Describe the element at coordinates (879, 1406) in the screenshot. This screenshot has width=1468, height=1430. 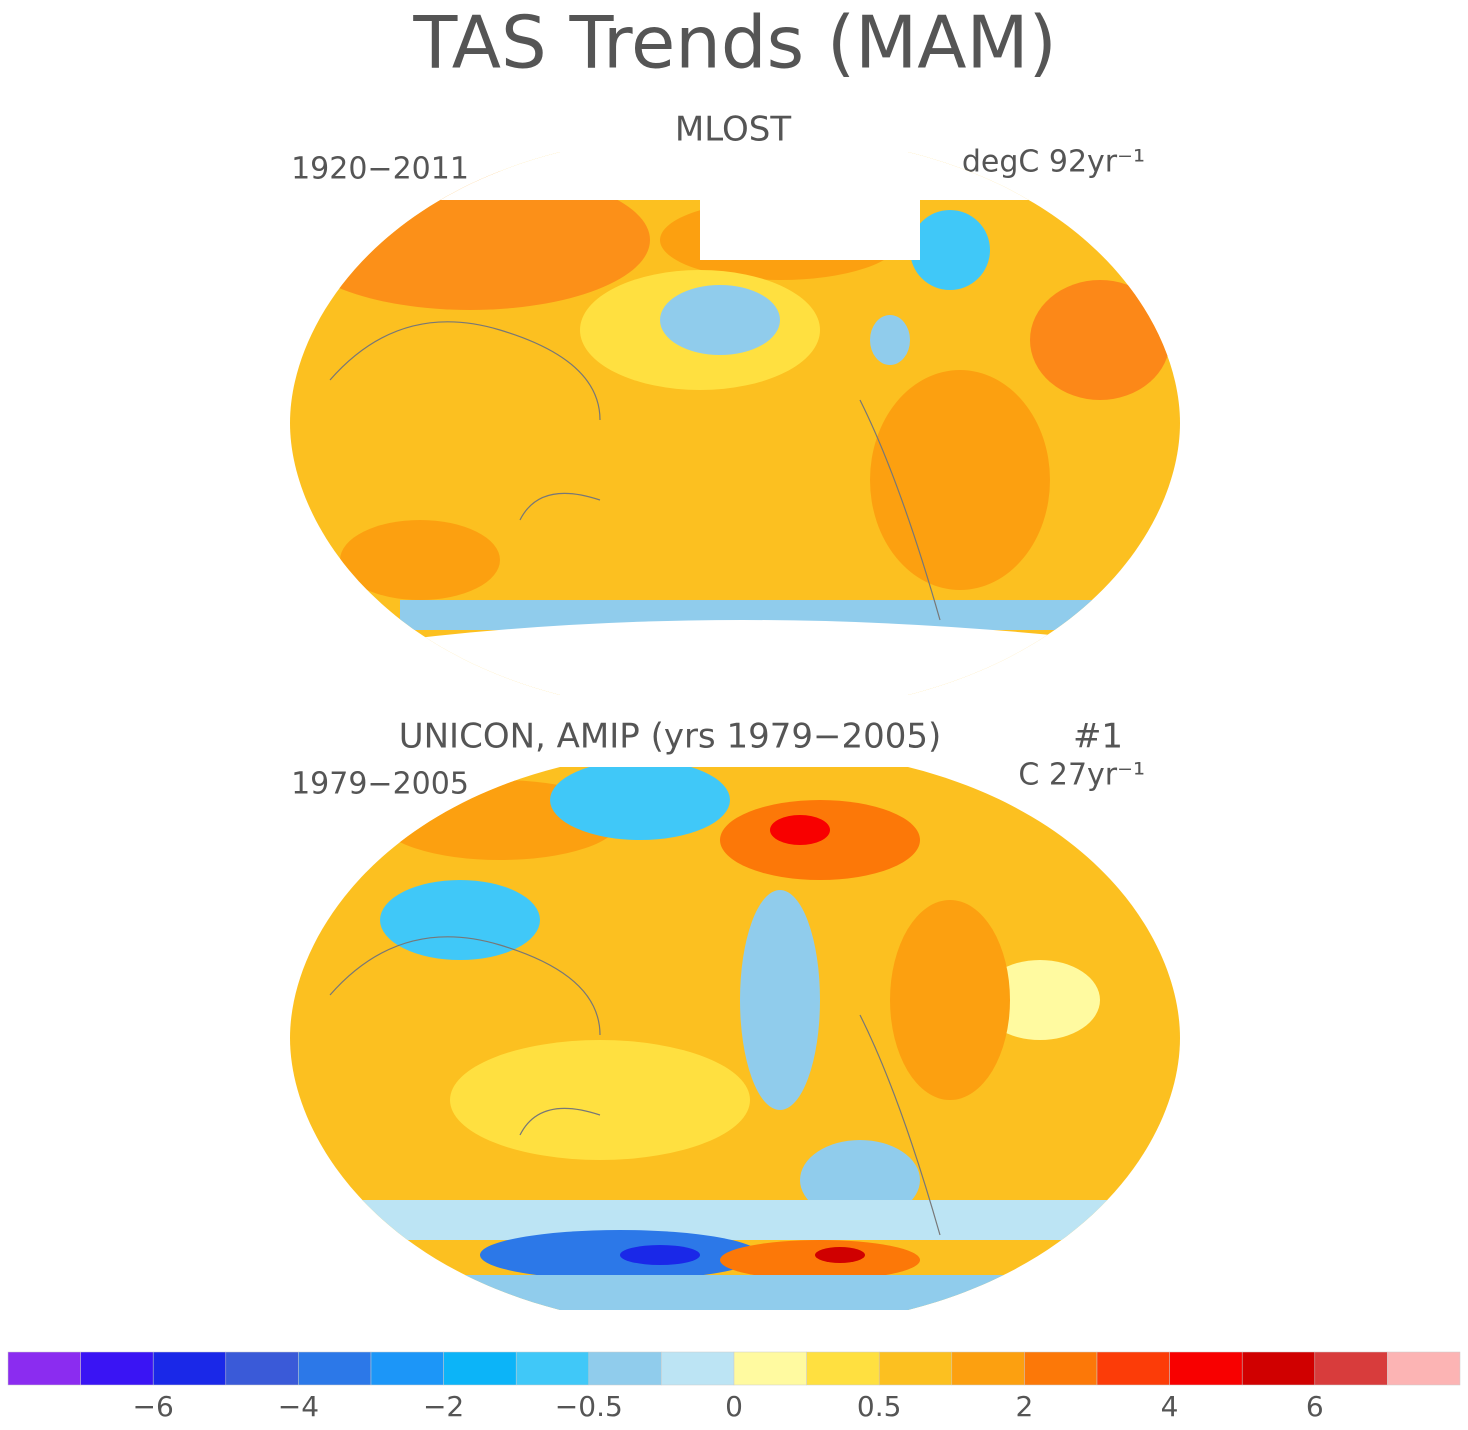
I see `colorbar-tick-label: 0.5` at that location.